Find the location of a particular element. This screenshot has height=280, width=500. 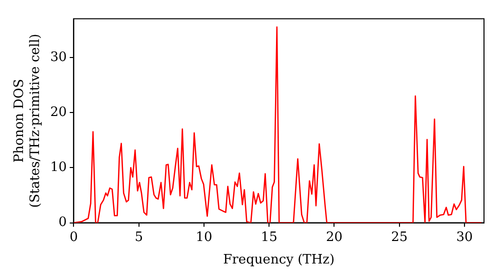

y-tick-label: 30 is located at coordinates (58, 57).